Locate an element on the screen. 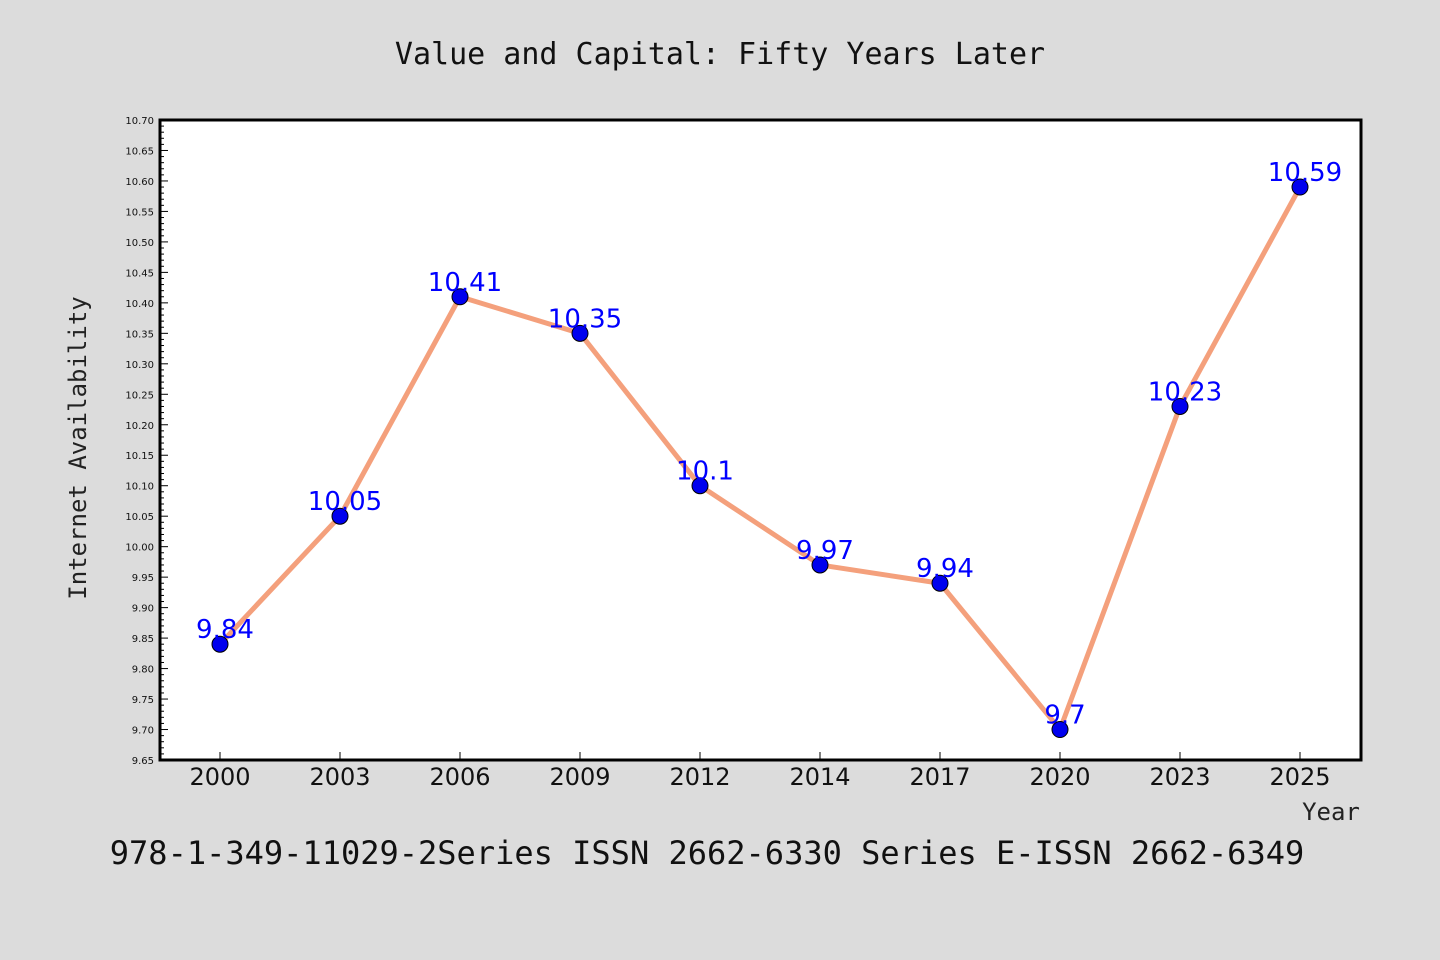 The width and height of the screenshot is (1440, 960). data-label: 10.05 is located at coordinates (345, 502).